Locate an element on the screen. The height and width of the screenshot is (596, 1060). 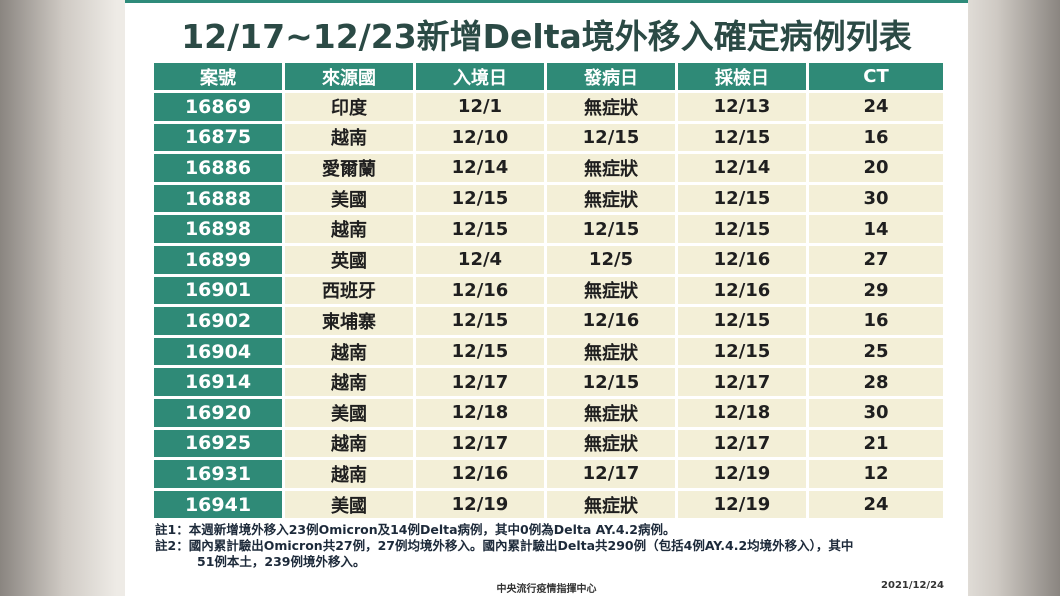
table-row: 16869 印度 12/1 無症狀 12/13 24 is located at coordinates (548, 107).